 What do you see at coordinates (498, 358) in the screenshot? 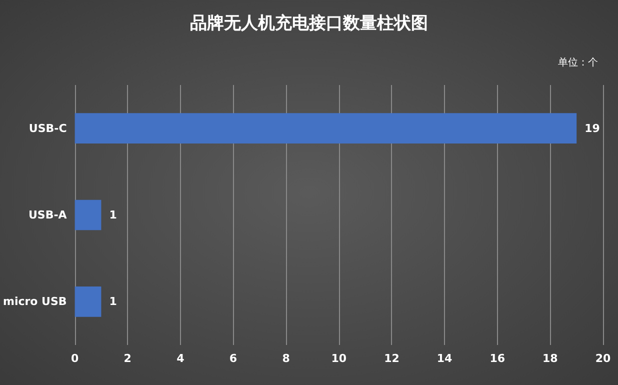
I see `x-tick-label: 16` at bounding box center [498, 358].